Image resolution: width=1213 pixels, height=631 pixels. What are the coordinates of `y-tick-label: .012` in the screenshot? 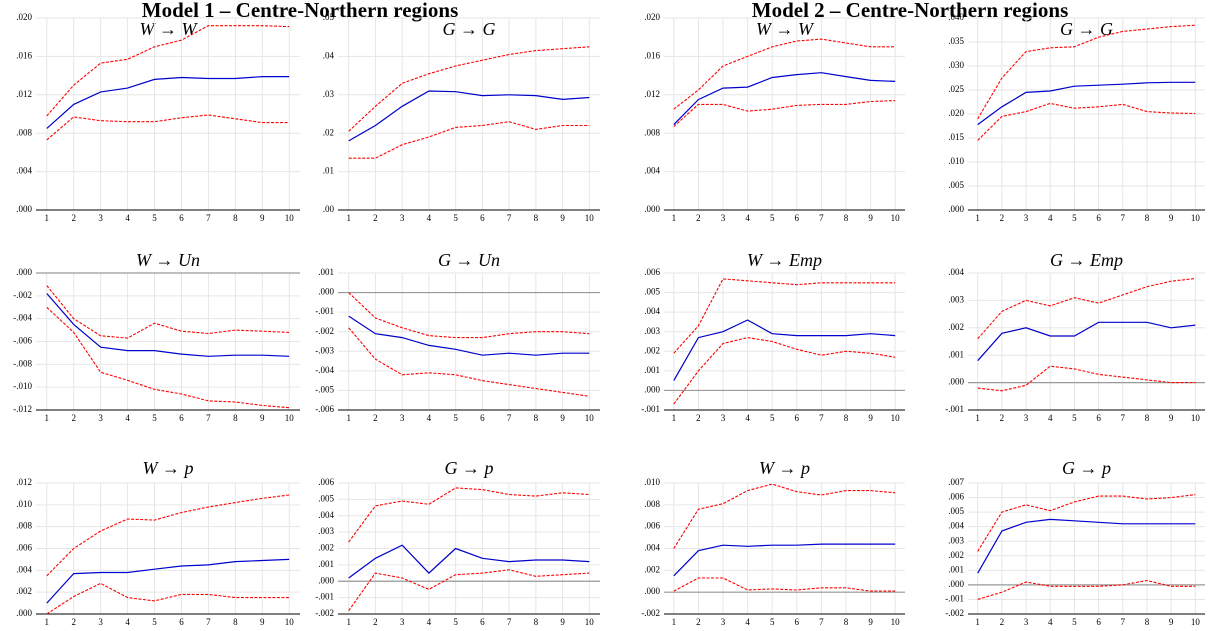 It's located at (652, 94).